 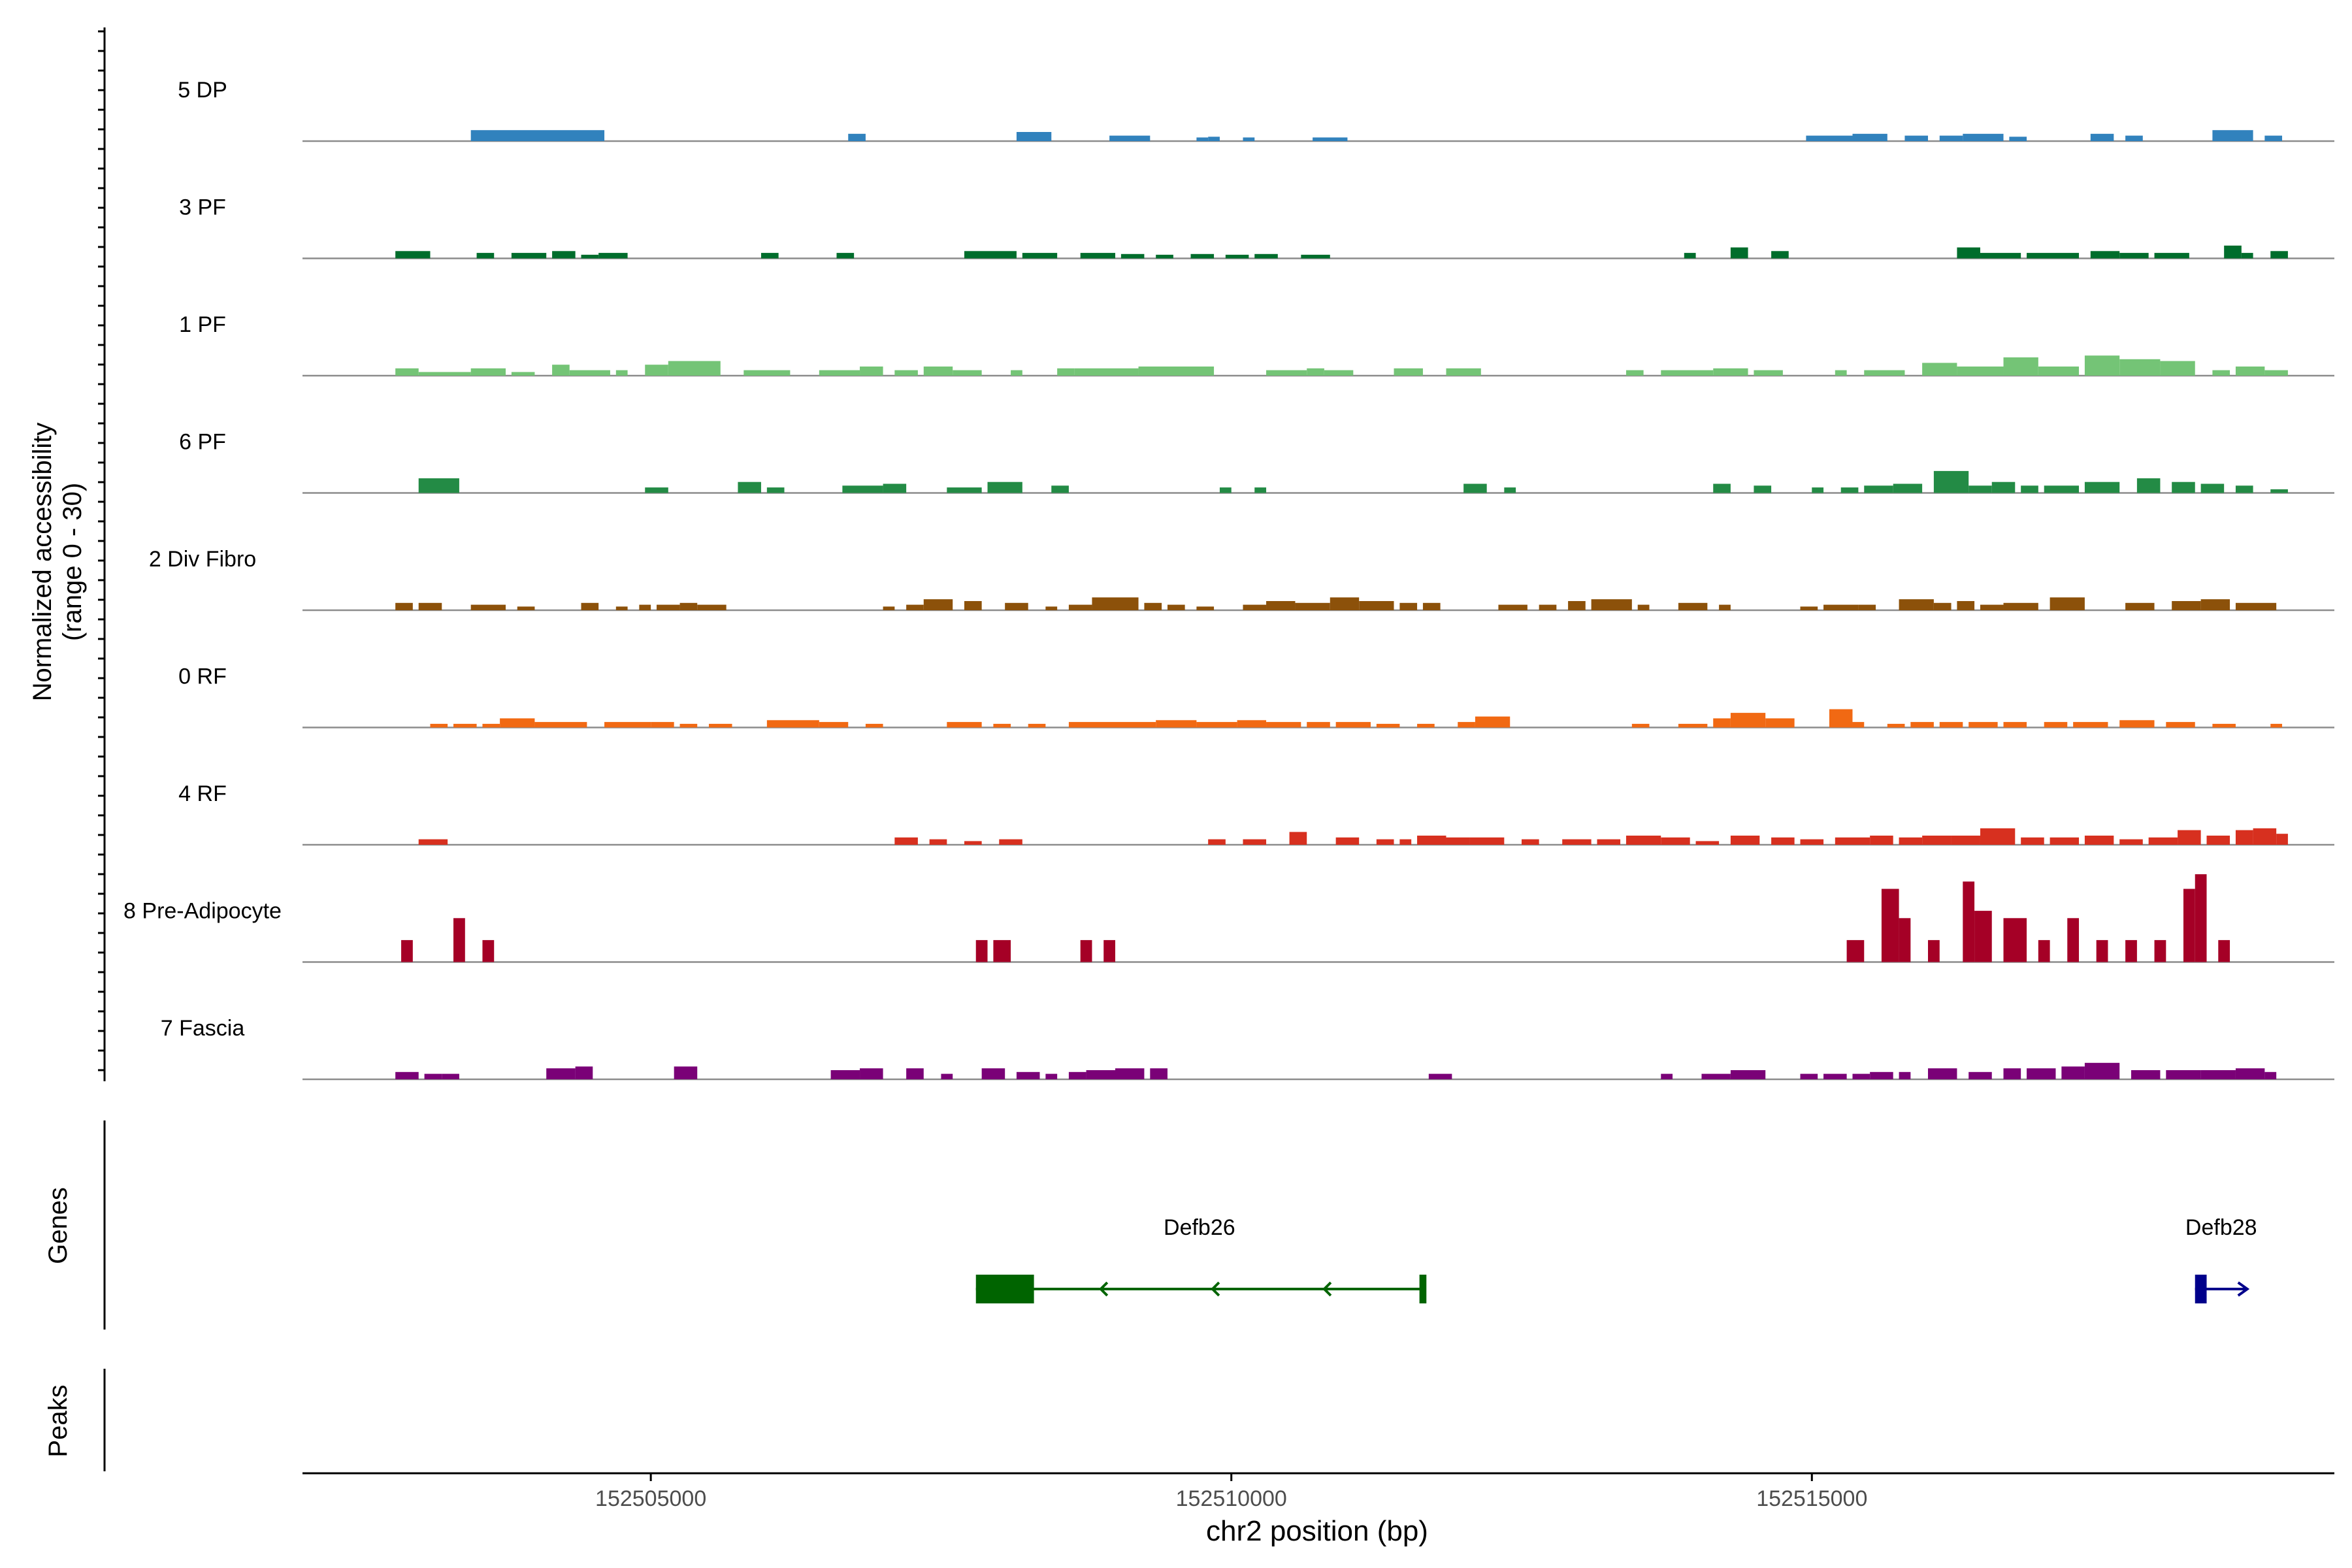 What do you see at coordinates (202, 676) in the screenshot?
I see `track-label: 0 RF` at bounding box center [202, 676].